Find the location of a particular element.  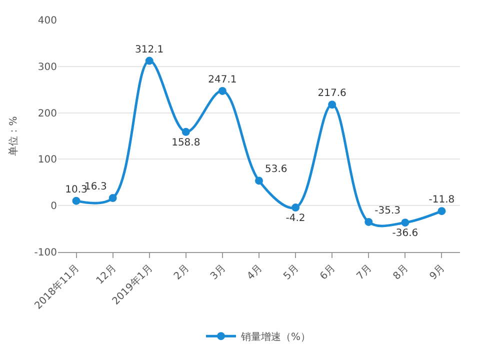

y-tick-label: 200 is located at coordinates (47, 114).